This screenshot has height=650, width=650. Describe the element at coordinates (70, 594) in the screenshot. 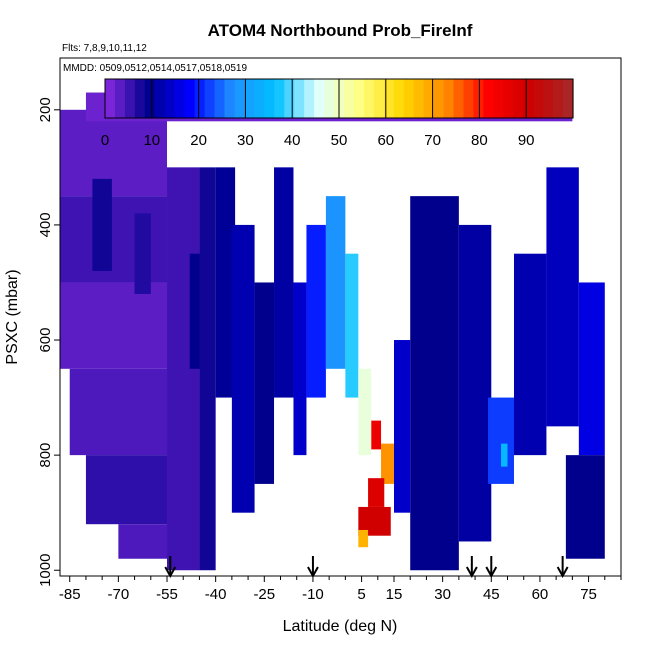

I see `x-tick-label-0: -85` at that location.